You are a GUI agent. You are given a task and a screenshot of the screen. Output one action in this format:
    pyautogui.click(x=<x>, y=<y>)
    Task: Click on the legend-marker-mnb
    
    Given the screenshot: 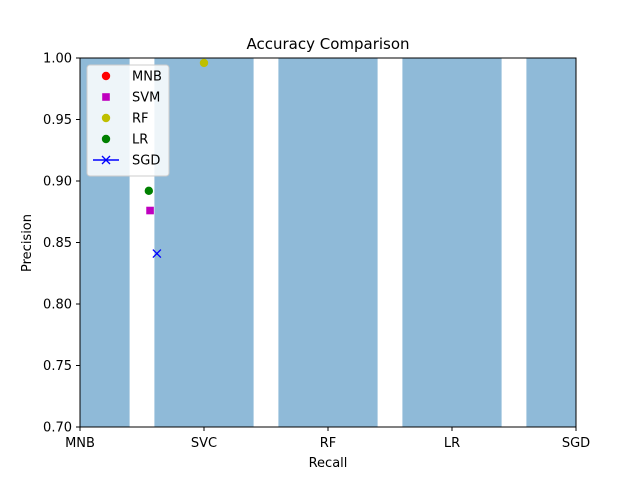 What is the action you would take?
    pyautogui.click(x=106, y=76)
    